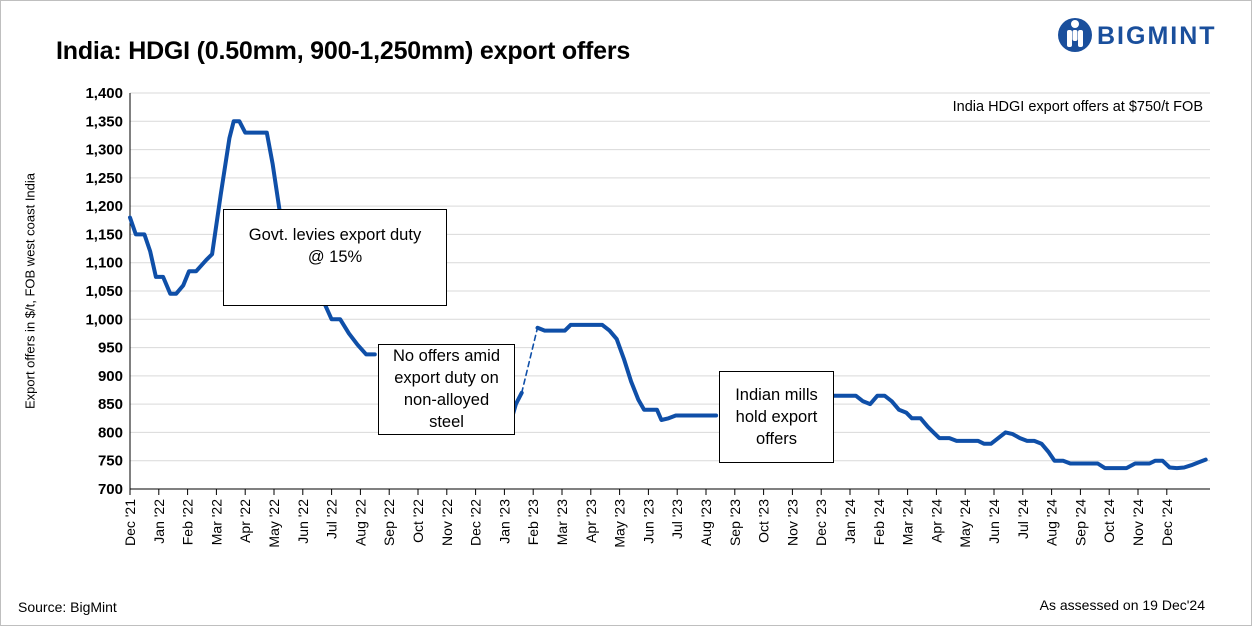 This screenshot has width=1252, height=626. I want to click on x-tick-label: Jun '24, so click(994, 521).